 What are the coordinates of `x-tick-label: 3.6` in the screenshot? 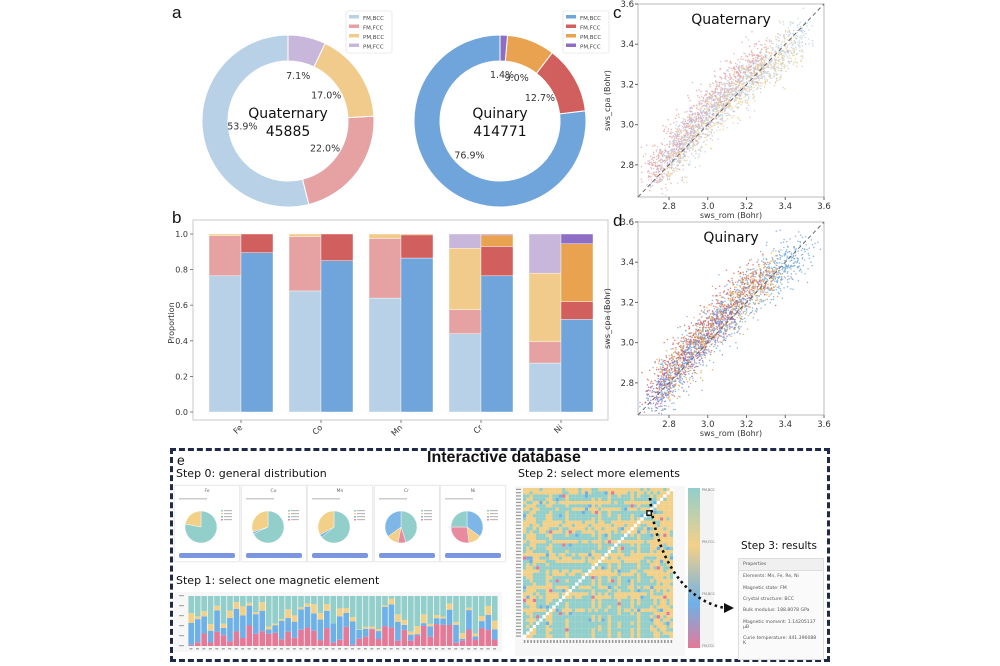 It's located at (824, 207).